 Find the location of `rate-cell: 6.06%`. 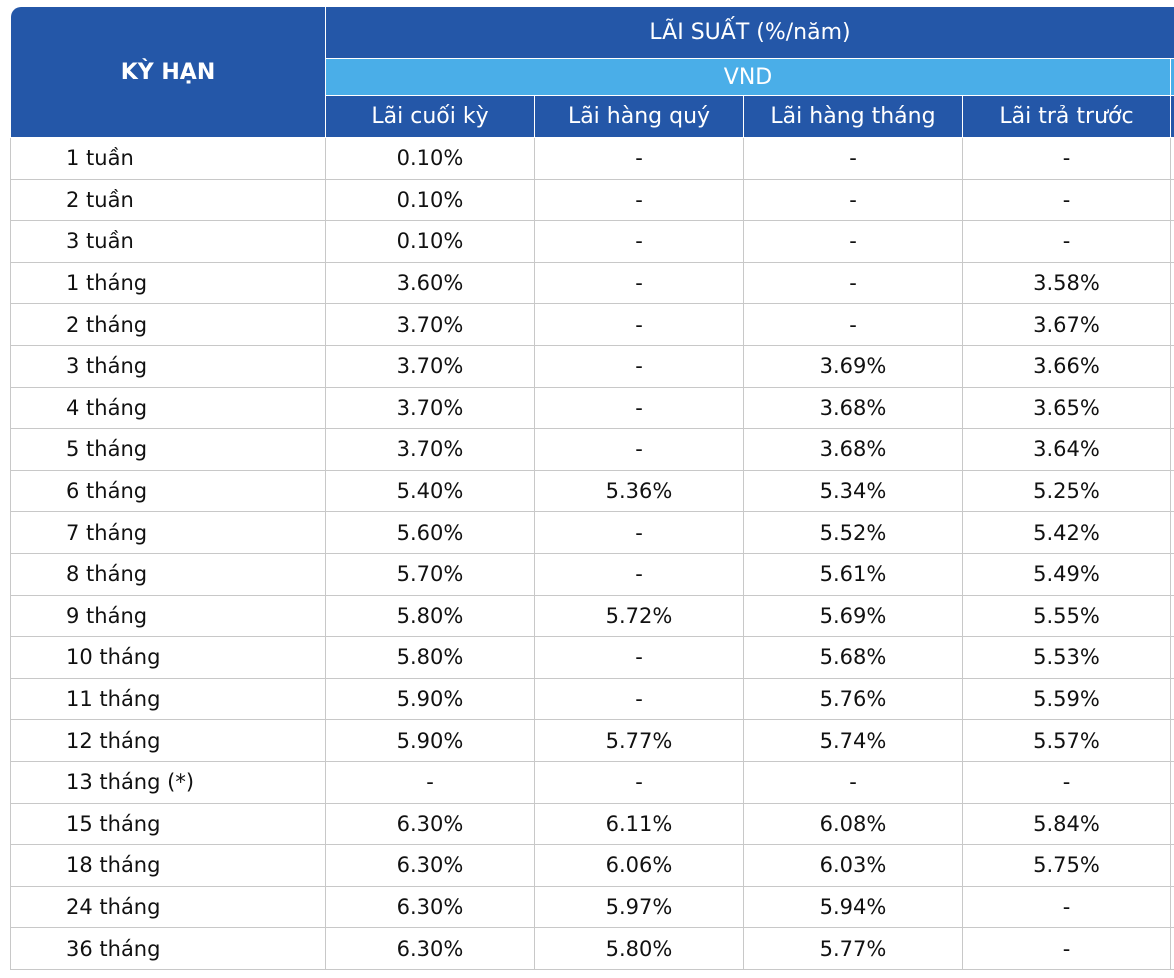

rate-cell: 6.06% is located at coordinates (639, 865).